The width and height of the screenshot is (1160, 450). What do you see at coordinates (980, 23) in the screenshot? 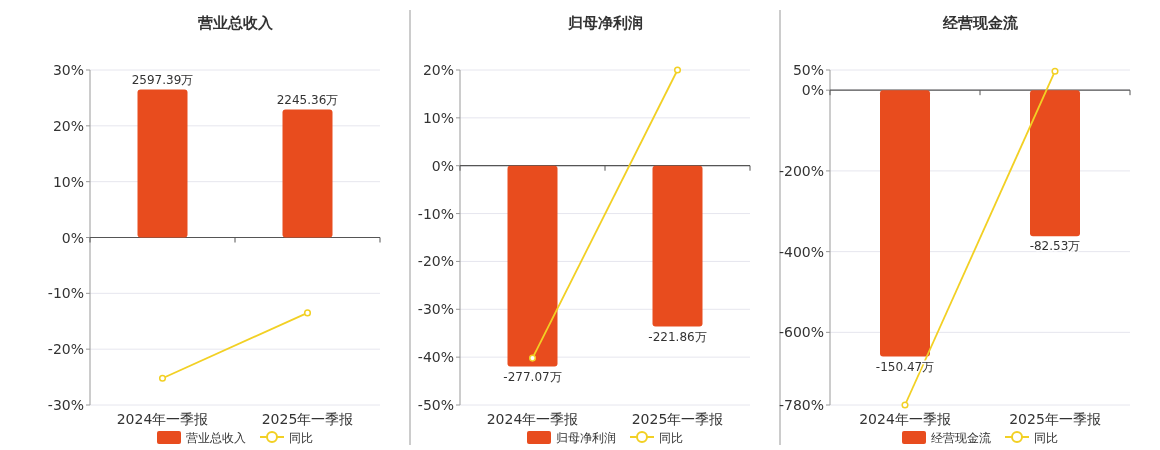
I see `chart-title: 经营现金流` at bounding box center [980, 23].